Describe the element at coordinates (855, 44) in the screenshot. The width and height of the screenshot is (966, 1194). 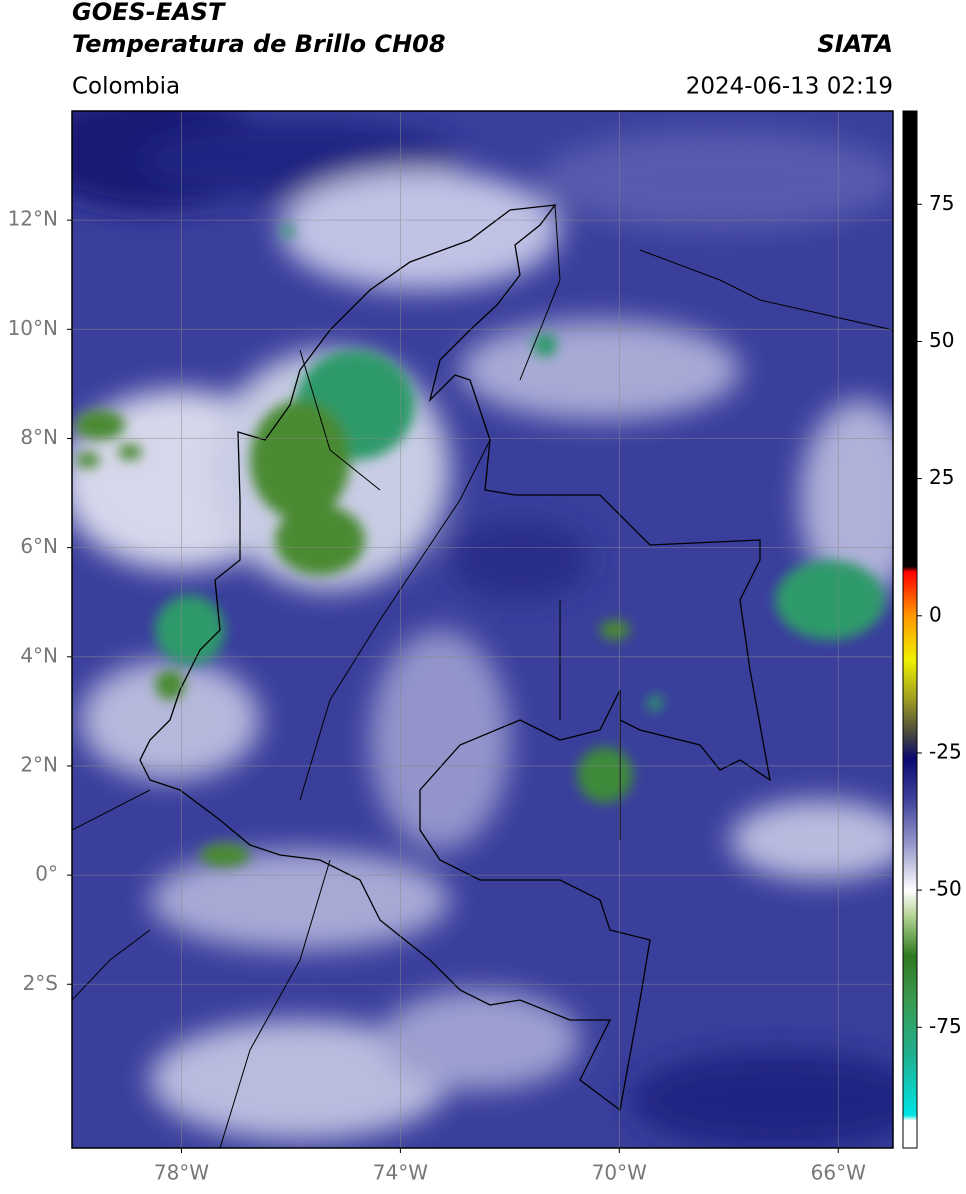
I see `source-label: SIATA` at that location.